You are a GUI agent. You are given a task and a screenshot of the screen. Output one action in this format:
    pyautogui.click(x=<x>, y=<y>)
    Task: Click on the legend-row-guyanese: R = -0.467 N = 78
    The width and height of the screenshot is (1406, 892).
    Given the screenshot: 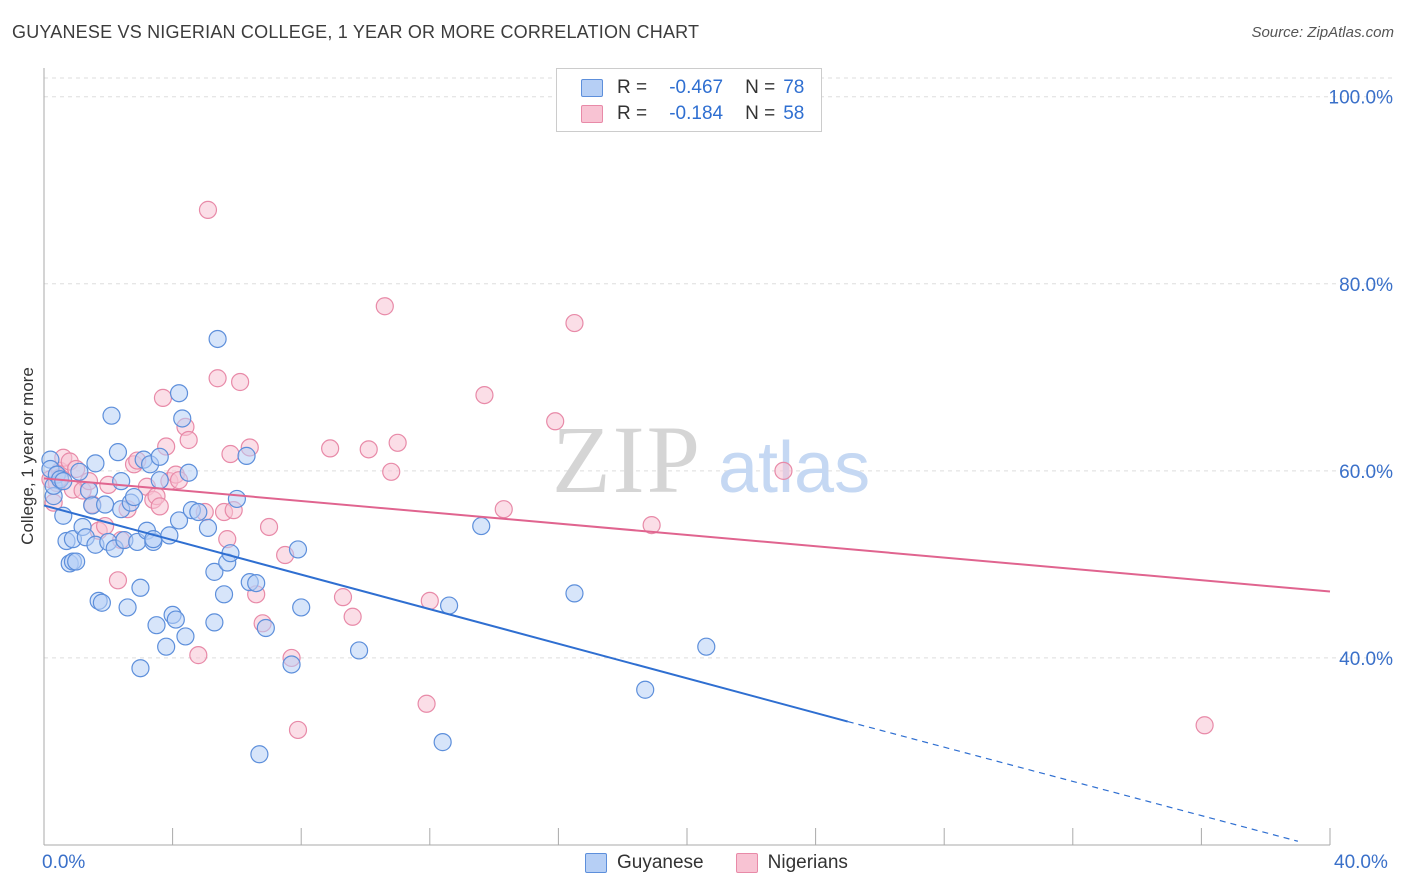 What is the action you would take?
    pyautogui.click(x=692, y=88)
    